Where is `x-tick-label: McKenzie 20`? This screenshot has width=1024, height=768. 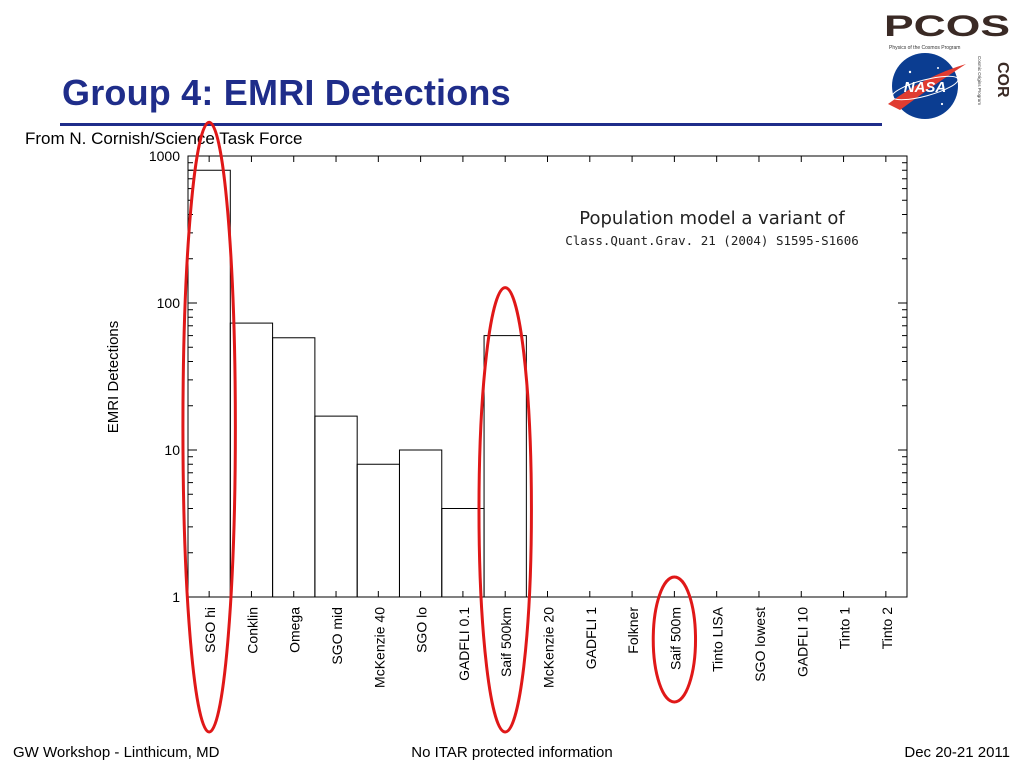
x-tick-label: McKenzie 20 is located at coordinates (549, 647).